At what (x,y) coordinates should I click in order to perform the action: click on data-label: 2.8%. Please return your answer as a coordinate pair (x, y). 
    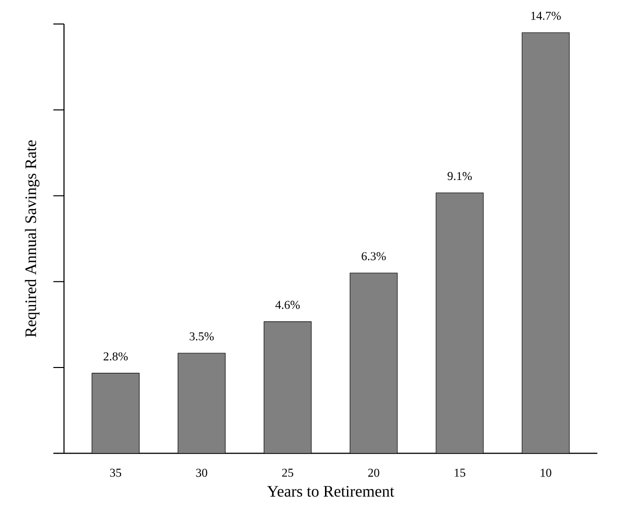
    Looking at the image, I should click on (116, 356).